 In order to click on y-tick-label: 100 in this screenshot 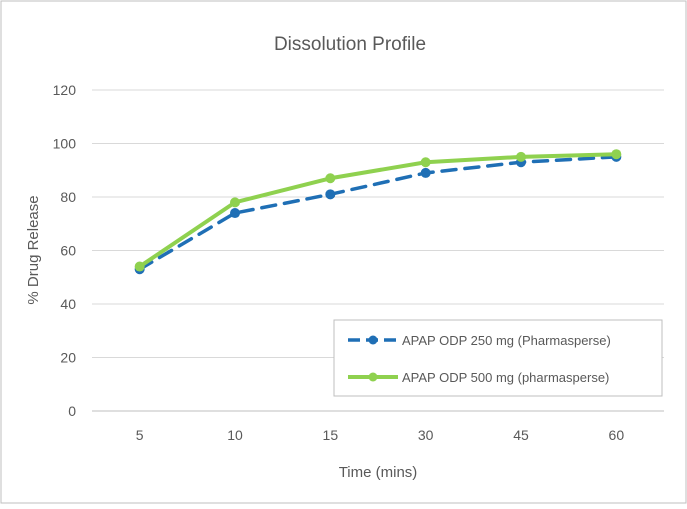, I will do `click(65, 144)`.